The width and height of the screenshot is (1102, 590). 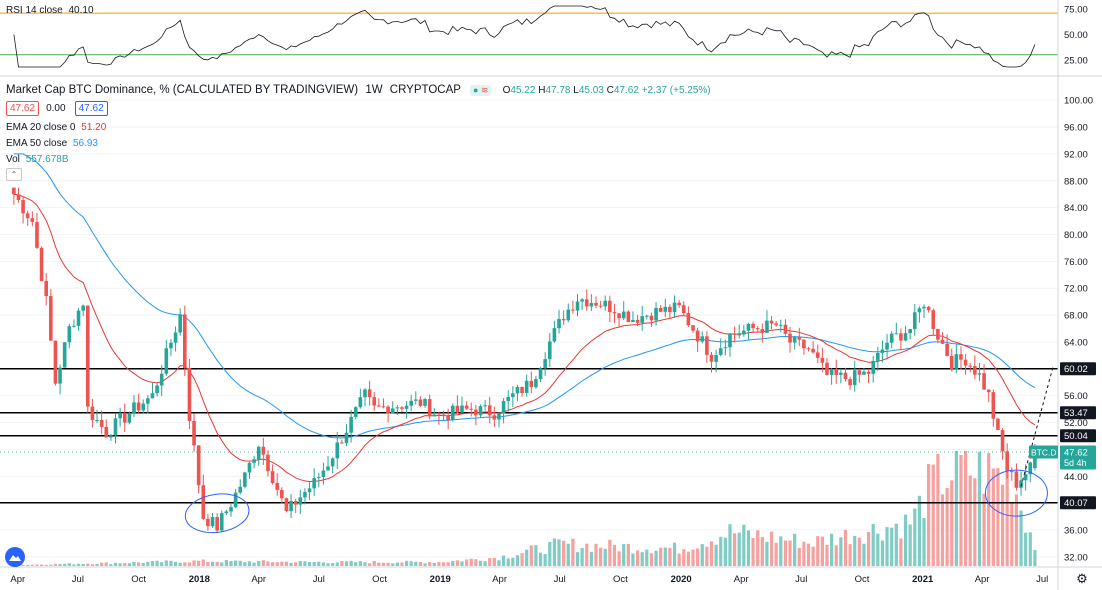 What do you see at coordinates (14, 174) in the screenshot?
I see `collapse-chevron-icon: ⌃` at bounding box center [14, 174].